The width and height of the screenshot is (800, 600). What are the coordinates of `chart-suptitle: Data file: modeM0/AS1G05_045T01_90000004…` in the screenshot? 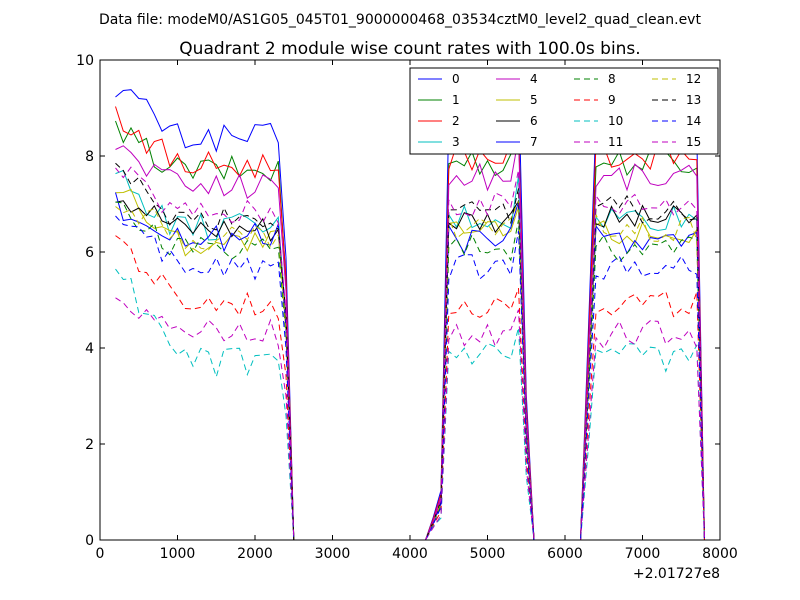 It's located at (400, 20).